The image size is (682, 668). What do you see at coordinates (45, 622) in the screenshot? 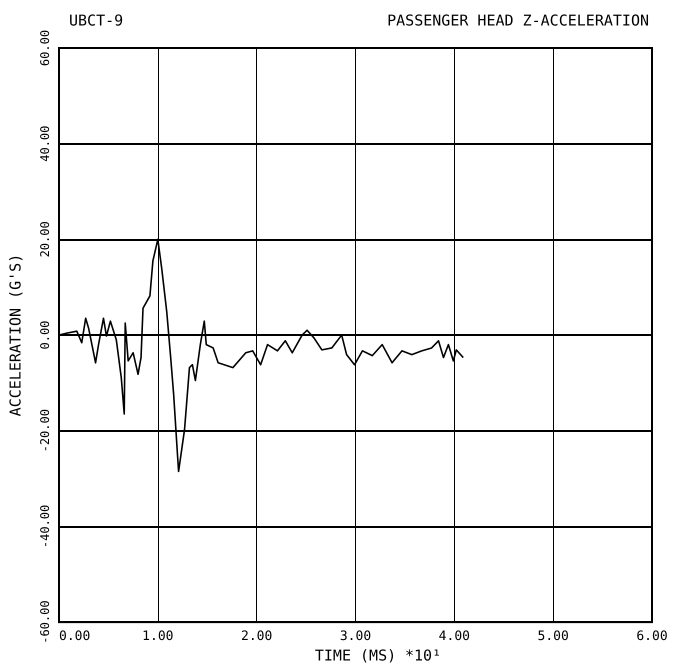
I see `y-tick-label: -60.00` at bounding box center [45, 622].